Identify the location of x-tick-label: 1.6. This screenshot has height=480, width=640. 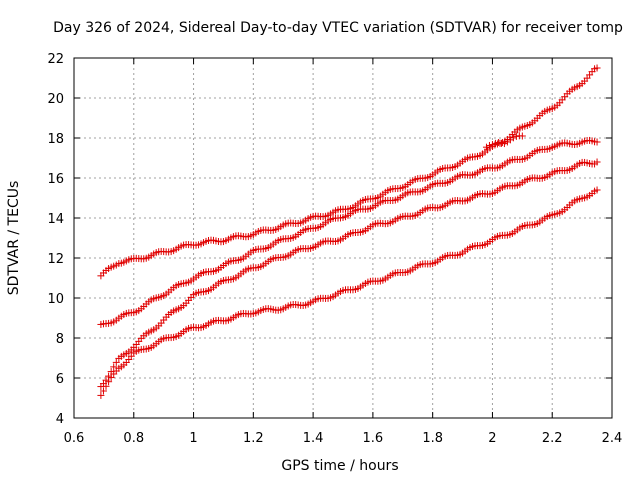
(373, 438).